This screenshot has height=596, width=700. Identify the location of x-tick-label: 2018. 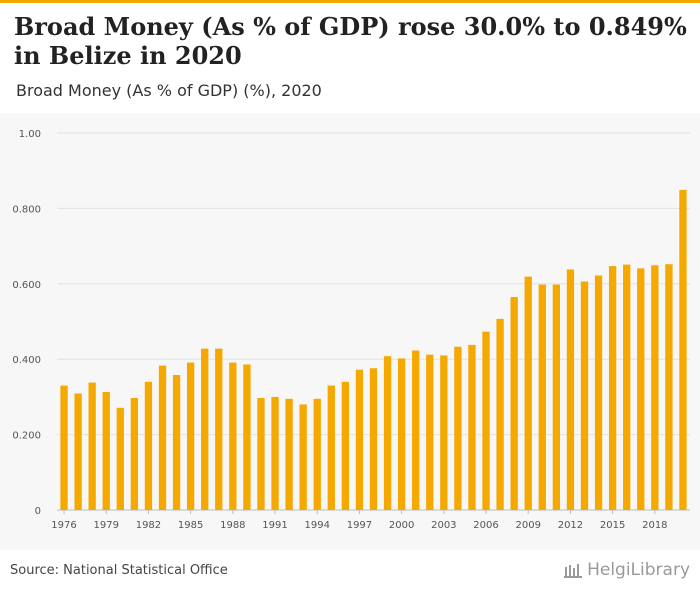
(654, 525).